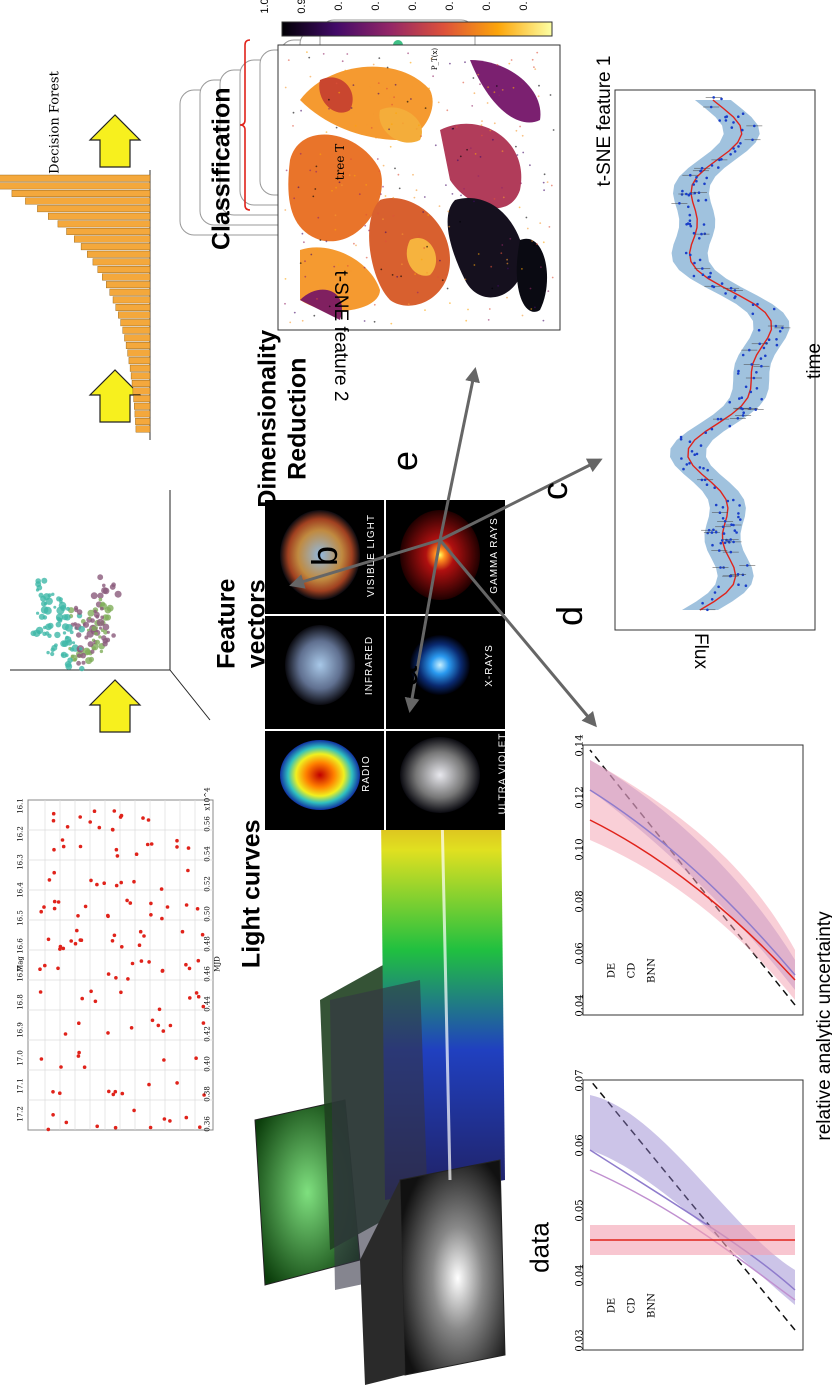 The height and width of the screenshot is (1391, 832). I want to click on flux-label: Flux, so click(700, 651).